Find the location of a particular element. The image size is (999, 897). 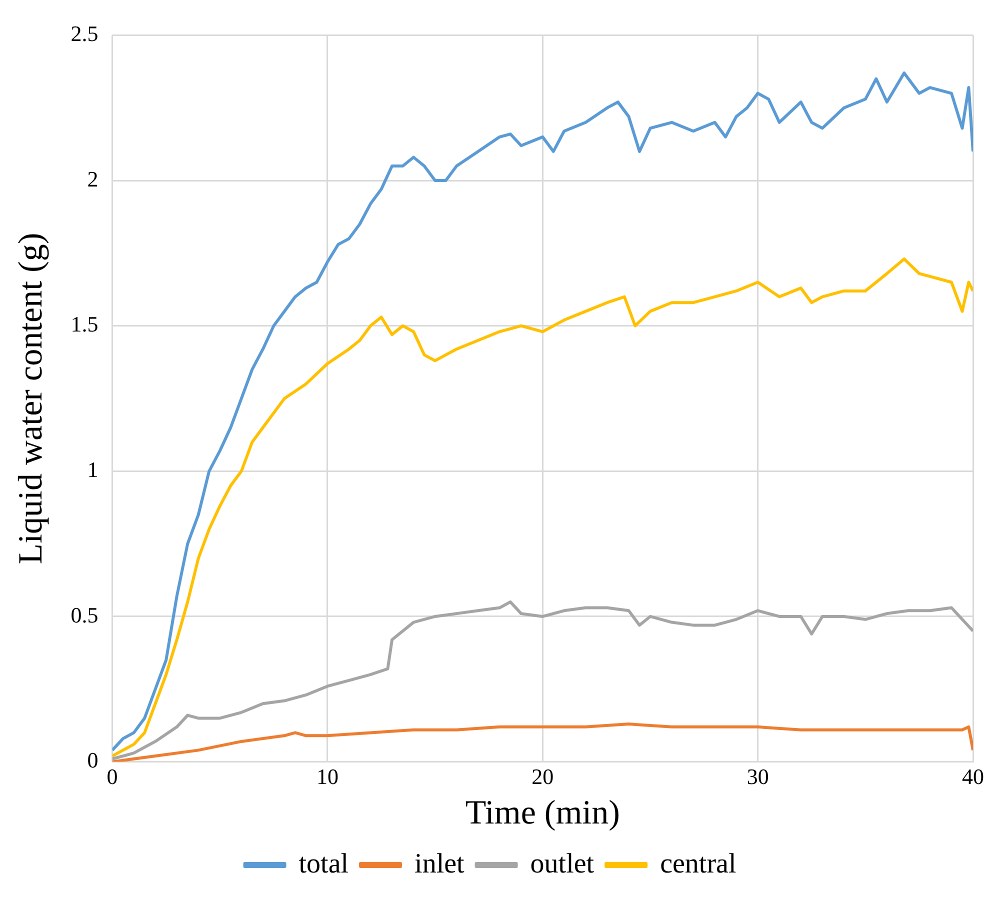

x-tick-label: 30 is located at coordinates (757, 776).